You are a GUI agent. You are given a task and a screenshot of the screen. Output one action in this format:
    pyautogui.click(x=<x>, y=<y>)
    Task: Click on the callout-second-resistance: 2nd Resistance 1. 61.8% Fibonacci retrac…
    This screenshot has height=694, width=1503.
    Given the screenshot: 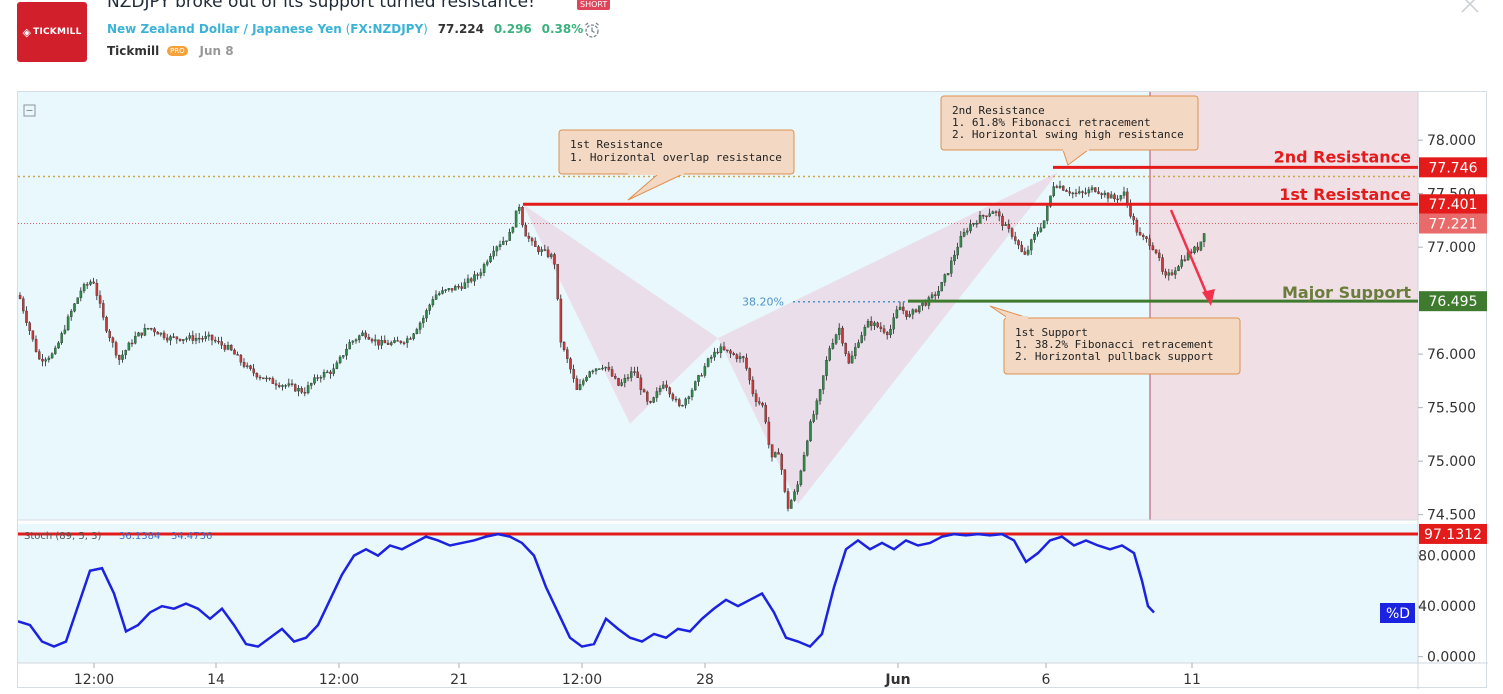 What is the action you would take?
    pyautogui.click(x=1069, y=130)
    